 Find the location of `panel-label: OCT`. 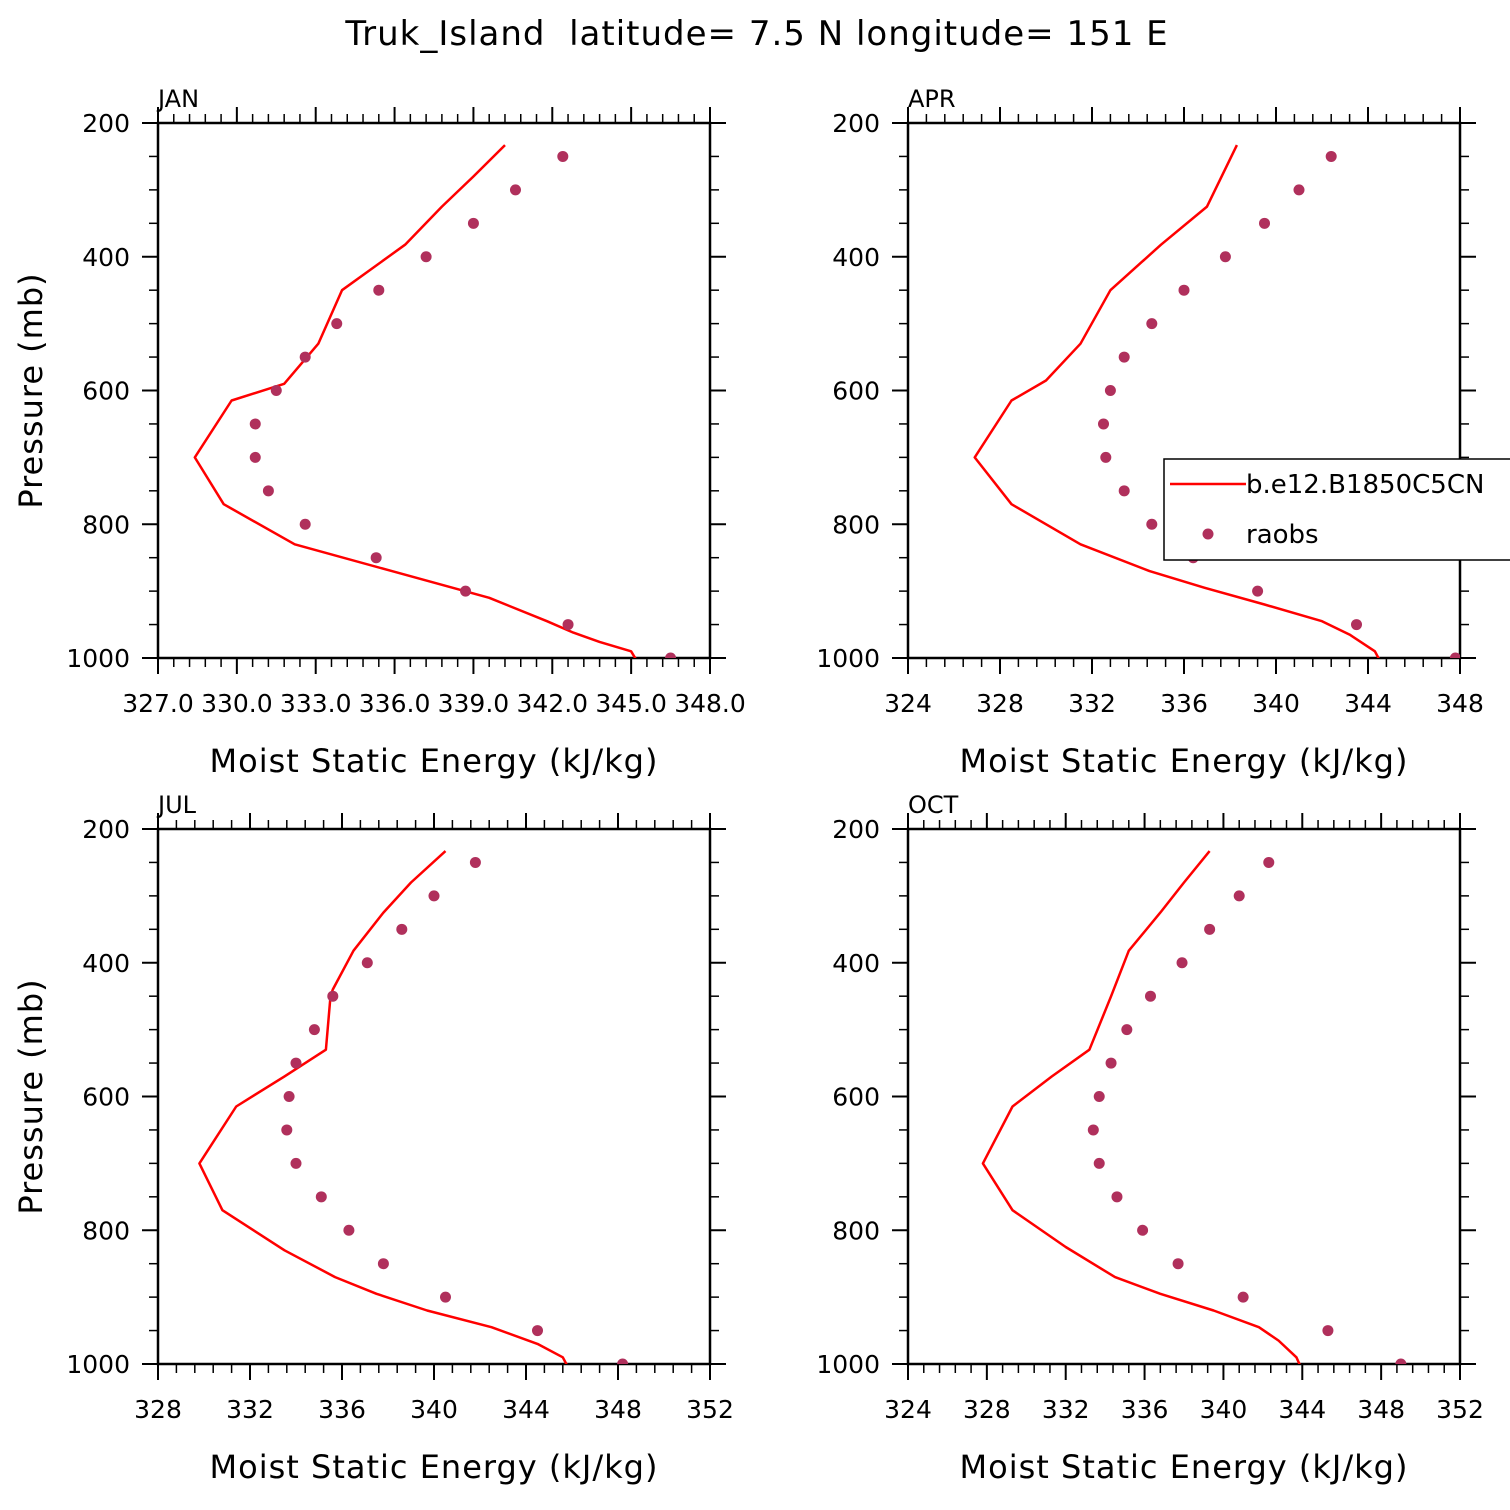

panel-label: OCT is located at coordinates (933, 805).